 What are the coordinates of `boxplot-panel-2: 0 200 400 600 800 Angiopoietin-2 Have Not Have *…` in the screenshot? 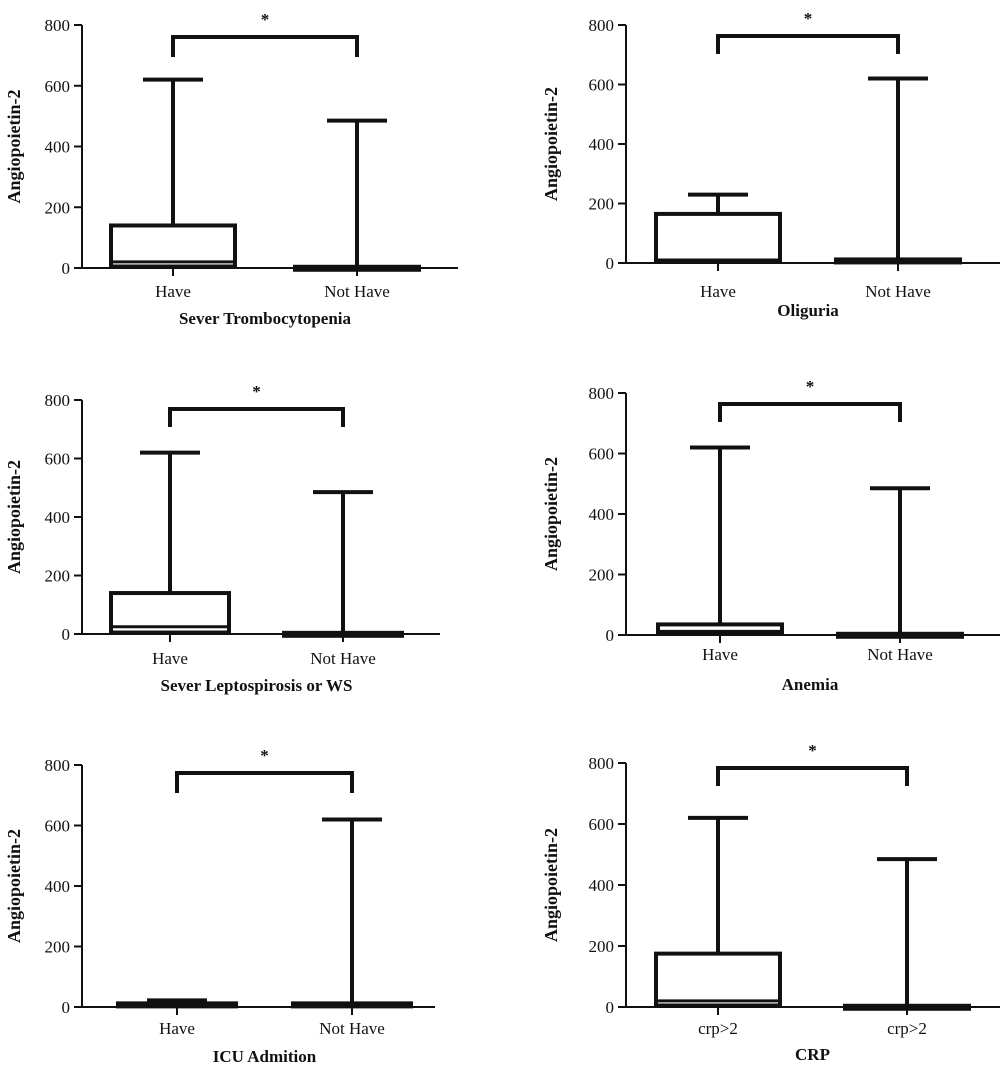 It's located at (770, 164).